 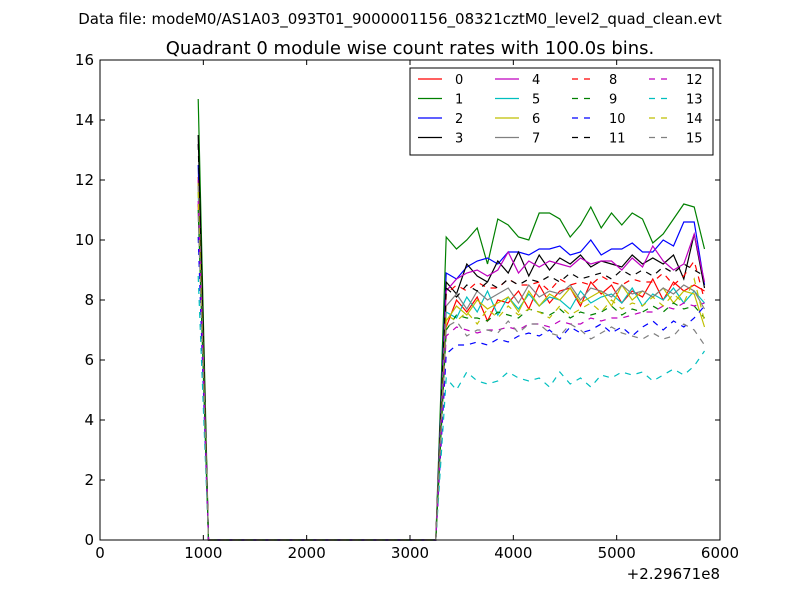 What do you see at coordinates (459, 139) in the screenshot?
I see `legend-label-3: 3` at bounding box center [459, 139].